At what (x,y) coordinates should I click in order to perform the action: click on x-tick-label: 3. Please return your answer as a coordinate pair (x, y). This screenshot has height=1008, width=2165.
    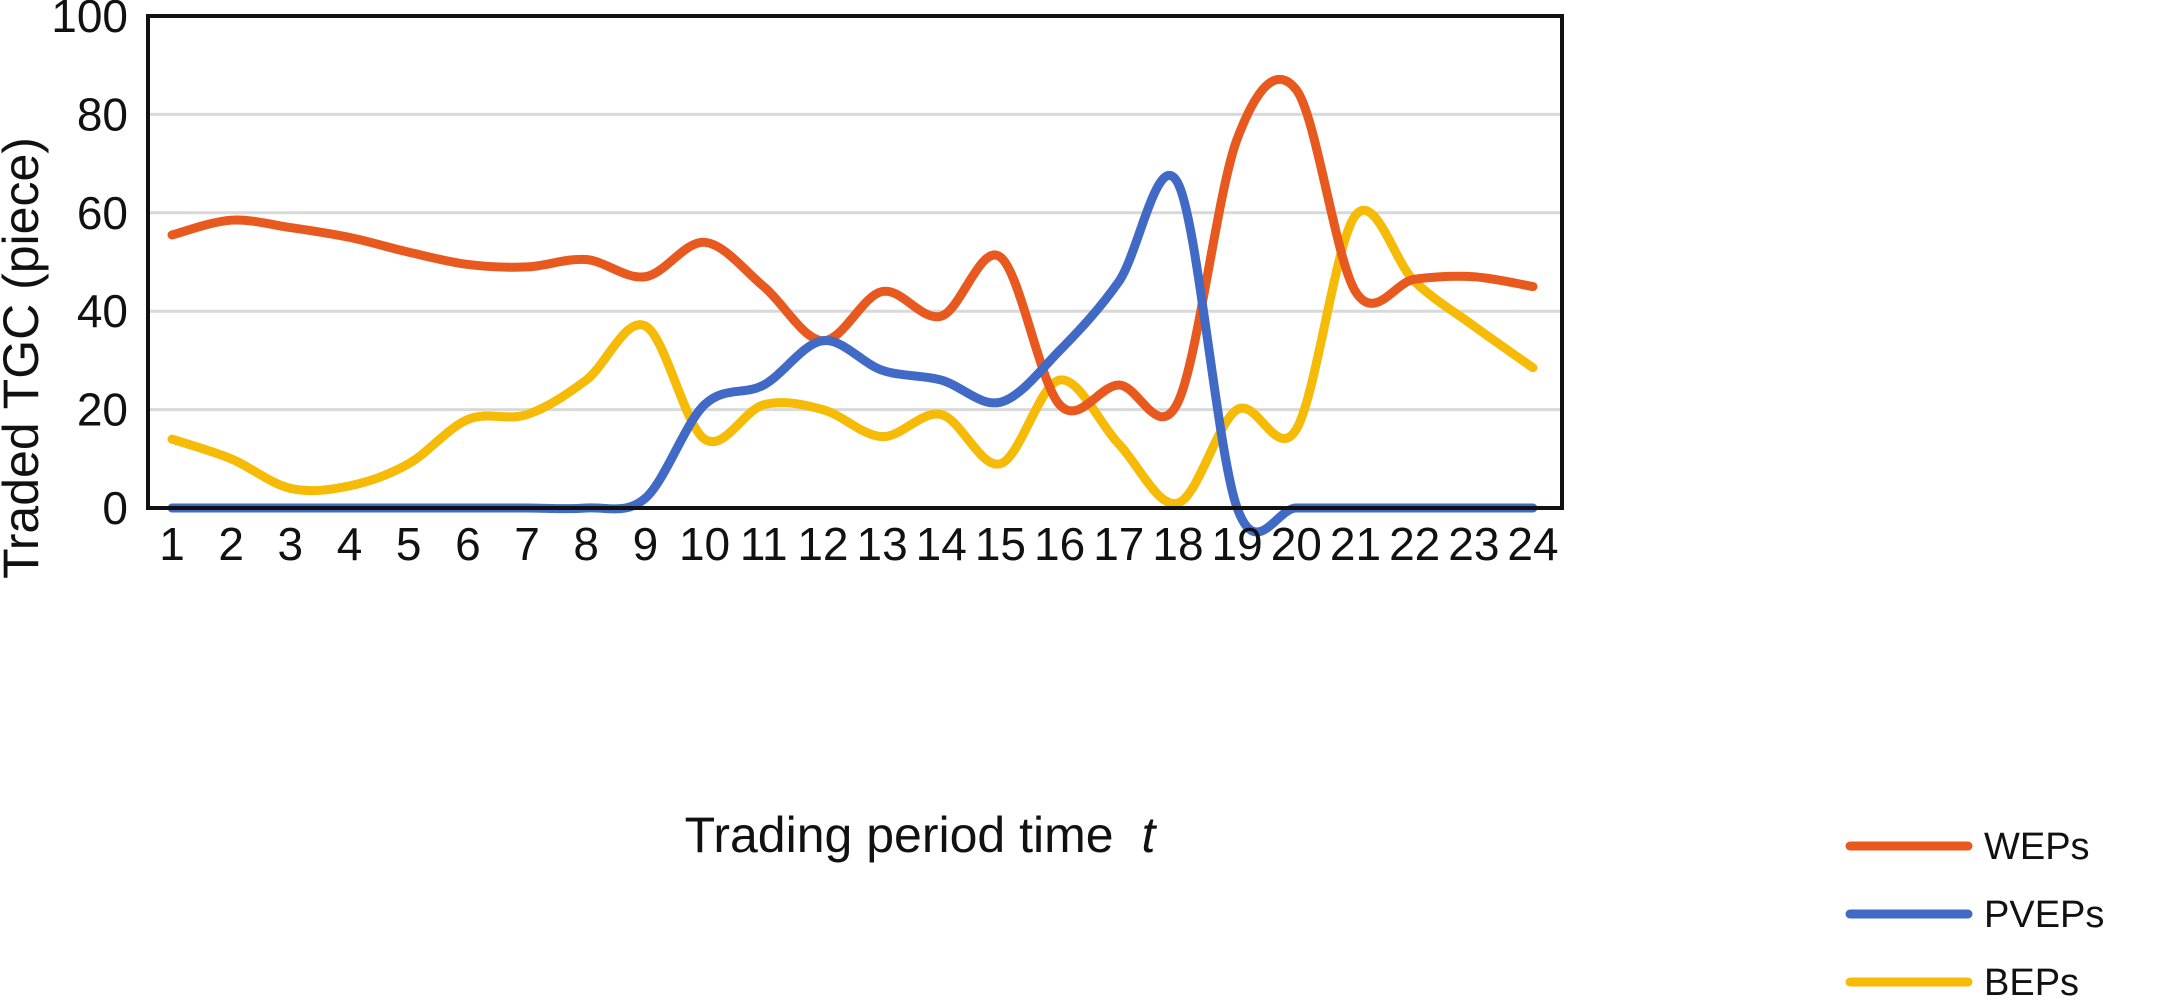
    Looking at the image, I should click on (291, 544).